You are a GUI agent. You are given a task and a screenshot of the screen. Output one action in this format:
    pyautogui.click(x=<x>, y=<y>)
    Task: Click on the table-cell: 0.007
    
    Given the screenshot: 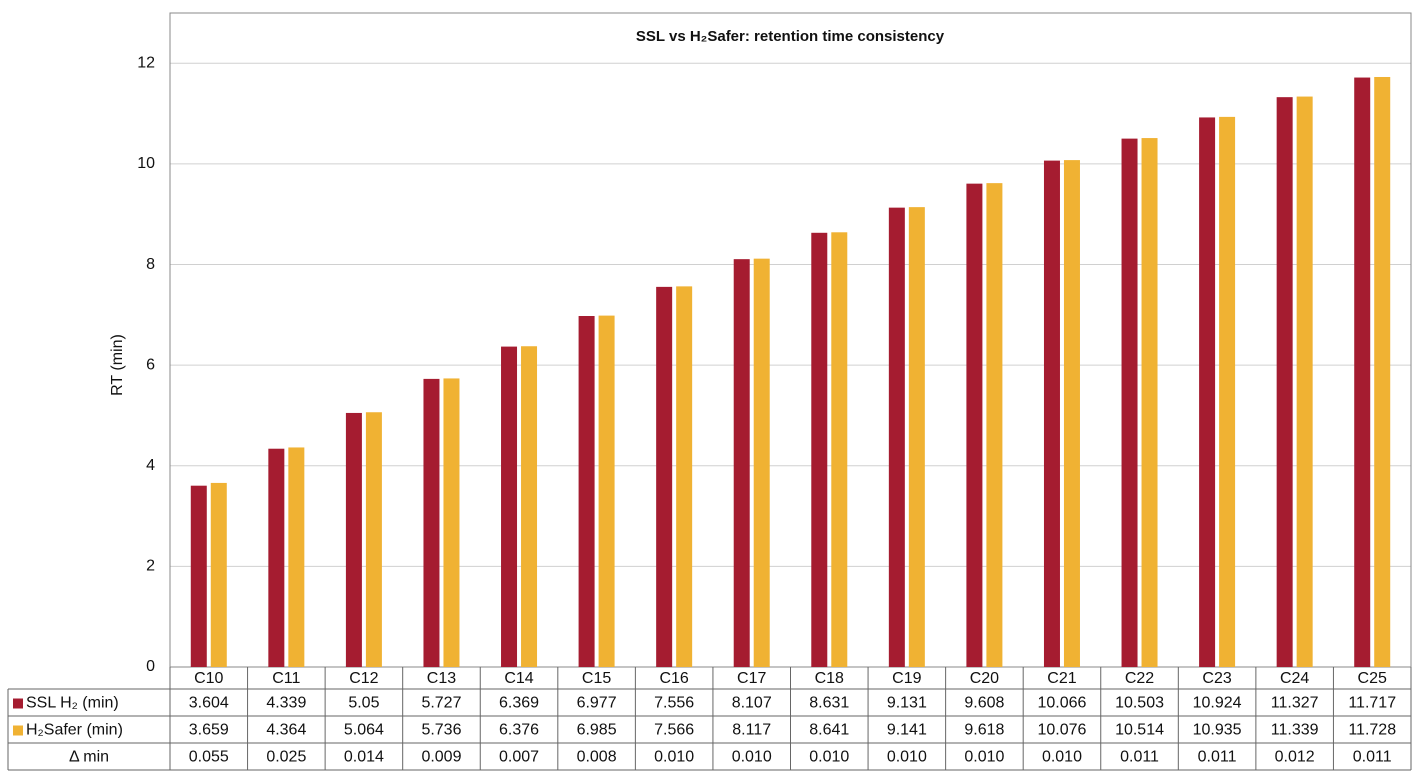 What is the action you would take?
    pyautogui.click(x=519, y=757)
    